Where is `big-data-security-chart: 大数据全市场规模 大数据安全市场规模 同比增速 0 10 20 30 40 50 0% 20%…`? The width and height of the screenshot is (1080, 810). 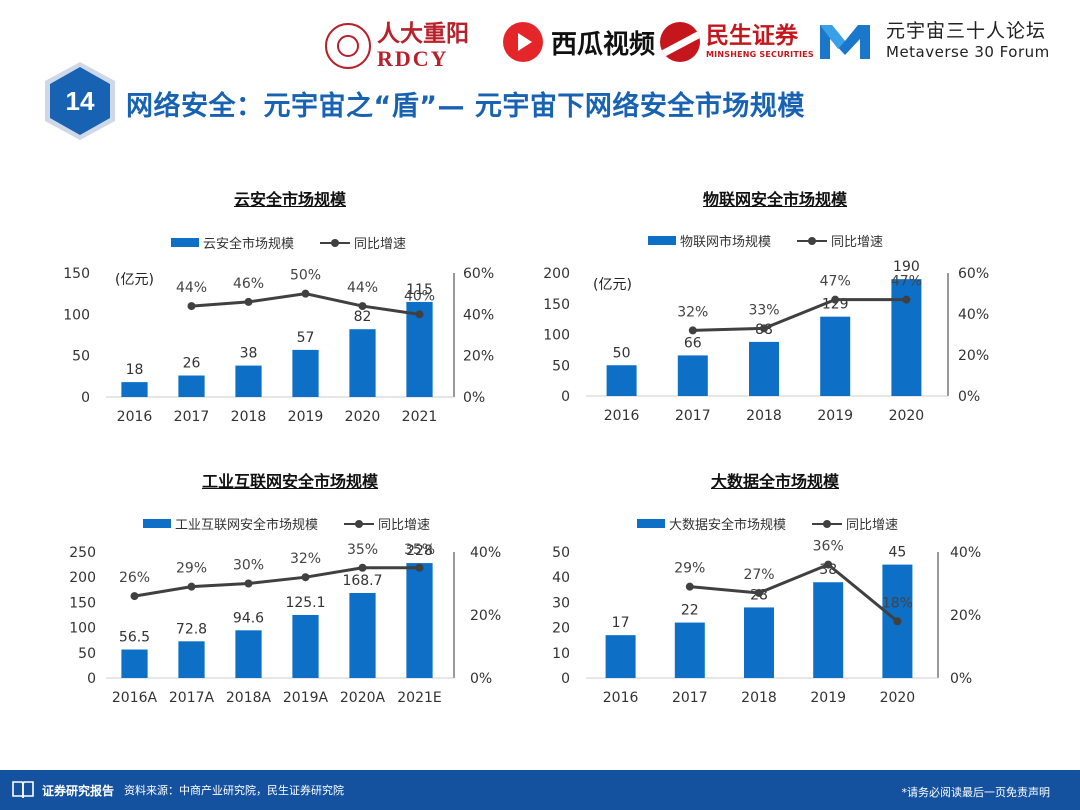 big-data-security-chart: 大数据全市场规模 大数据安全市场规模 同比增速 0 10 20 30 40 50 0% 20%… is located at coordinates (775, 592).